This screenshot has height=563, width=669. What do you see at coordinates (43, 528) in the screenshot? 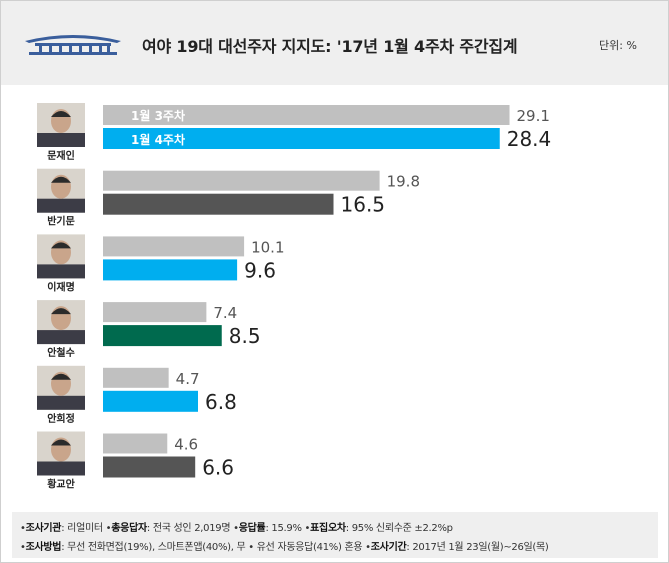
I see `footer-label: 조사기관` at bounding box center [43, 528].